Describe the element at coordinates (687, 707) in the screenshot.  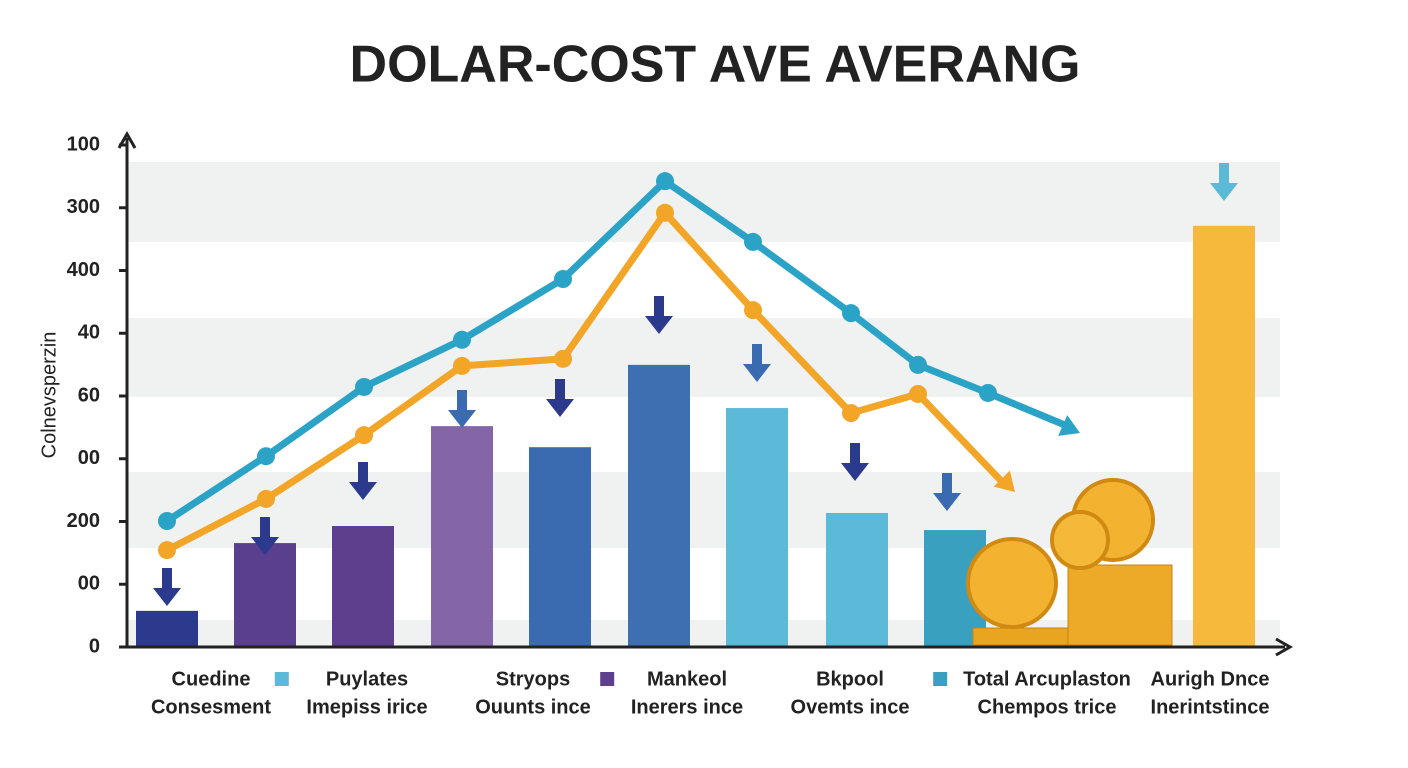
I see `x-label: Inerers ince` at that location.